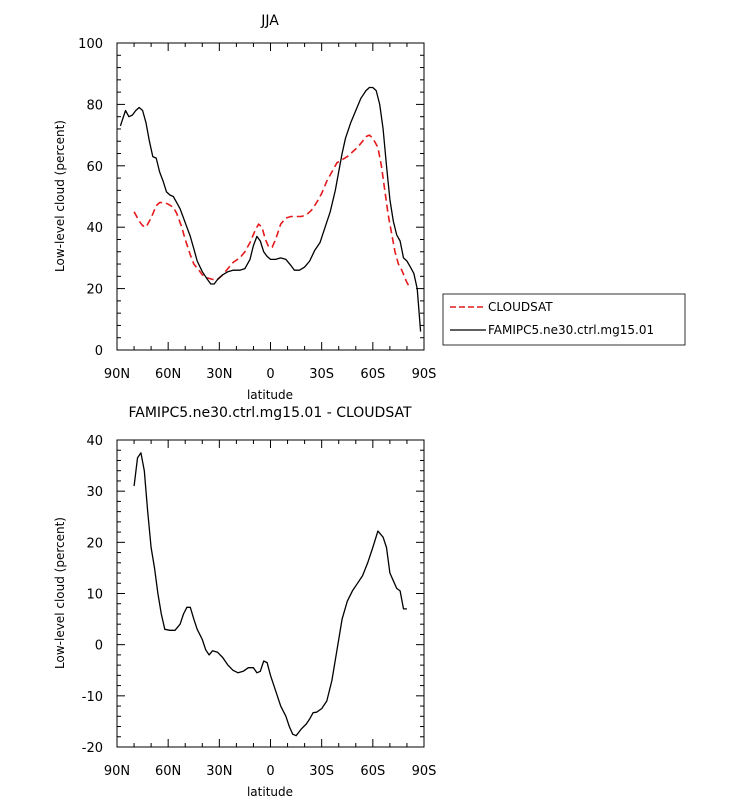  I want to click on bottom-x-tick-label: 60N, so click(168, 771).